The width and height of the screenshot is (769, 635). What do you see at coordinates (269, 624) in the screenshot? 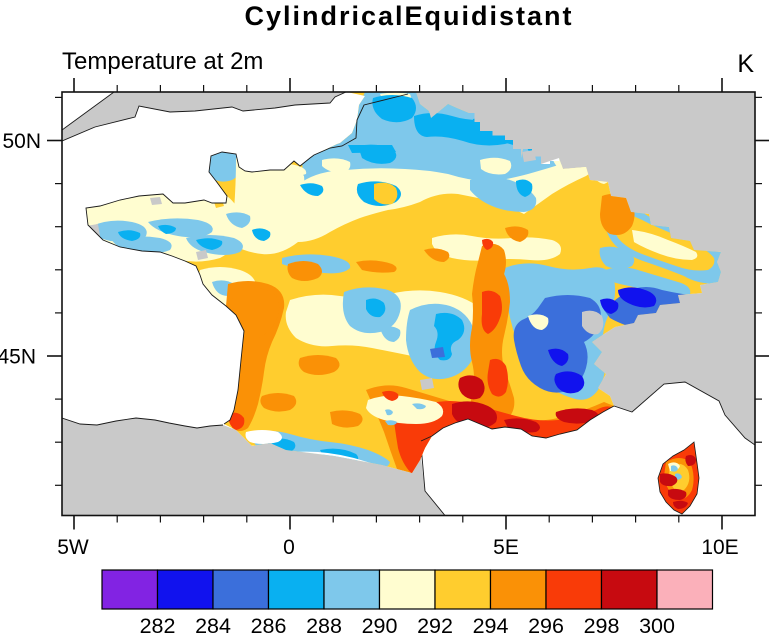
I see `svg-text: 286` at bounding box center [269, 624].